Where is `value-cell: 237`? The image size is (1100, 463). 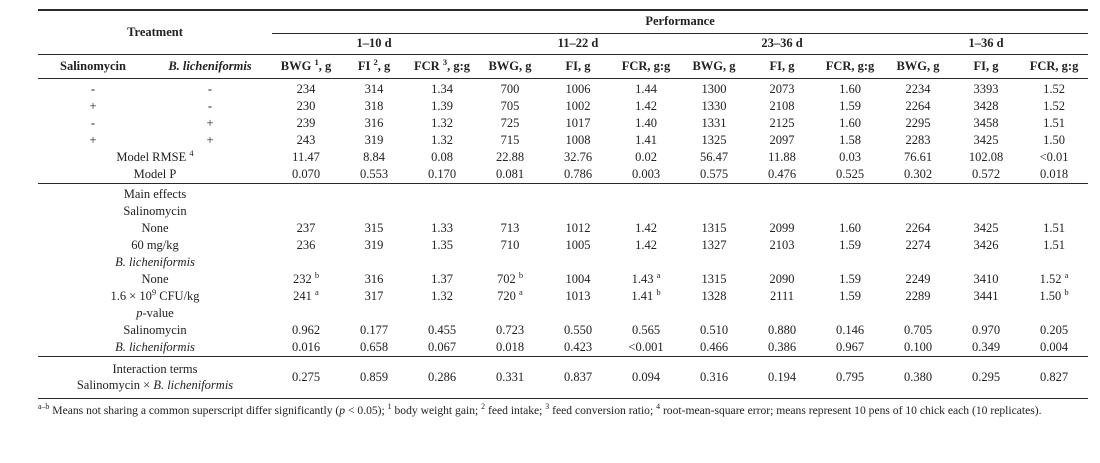 value-cell: 237 is located at coordinates (306, 227).